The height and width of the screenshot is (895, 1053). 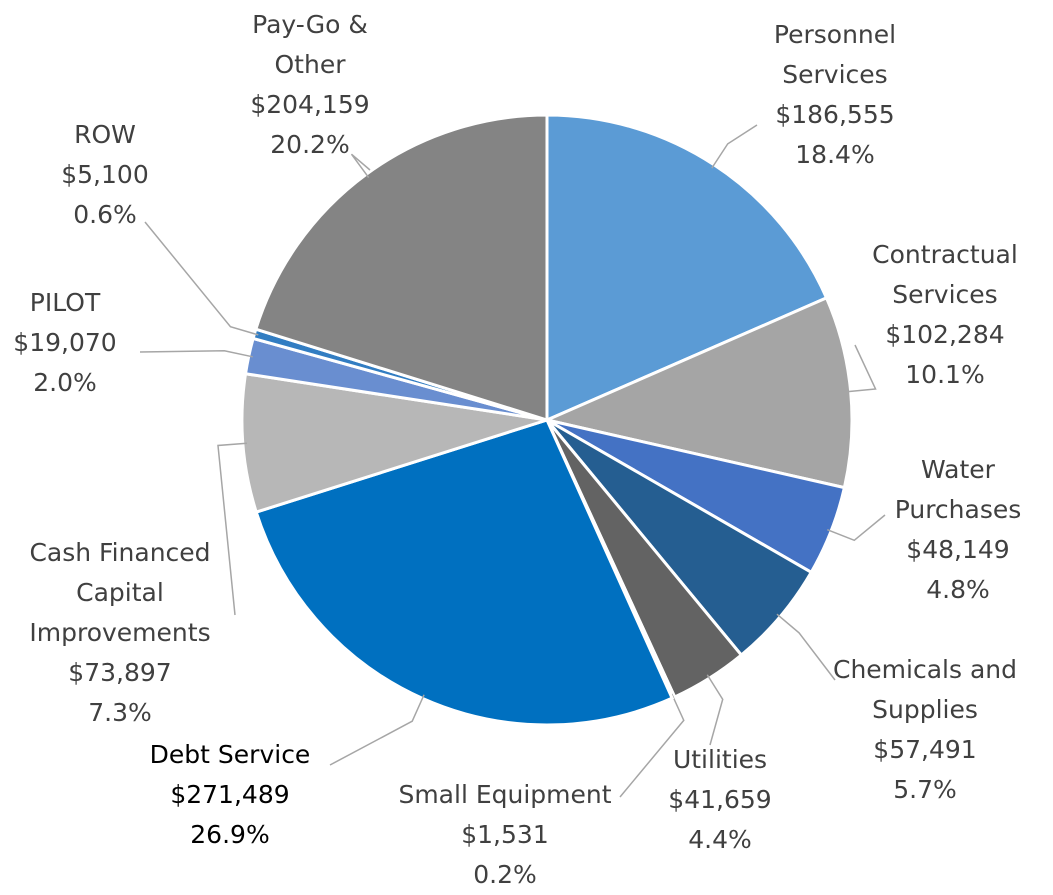 I want to click on percent-label: 18.4%, so click(x=835, y=154).